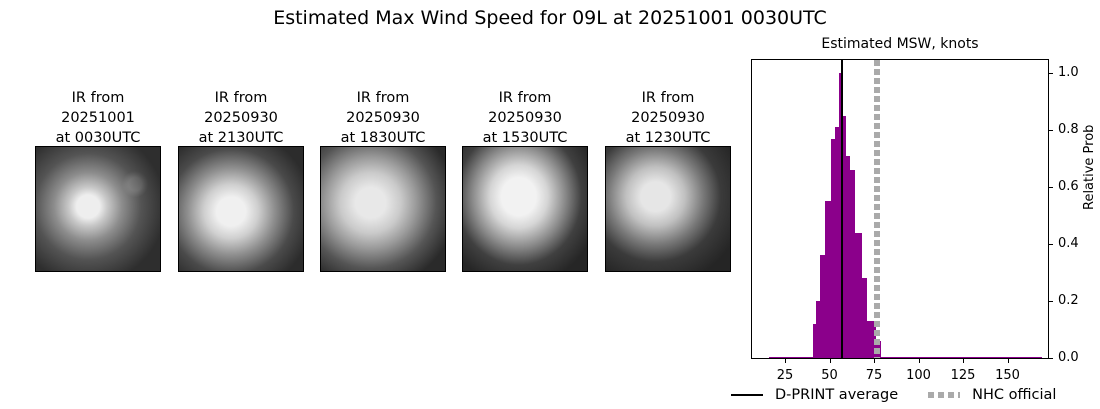  What do you see at coordinates (837, 395) in the screenshot?
I see `legend-label-dprint: D-PRINT average` at bounding box center [837, 395].